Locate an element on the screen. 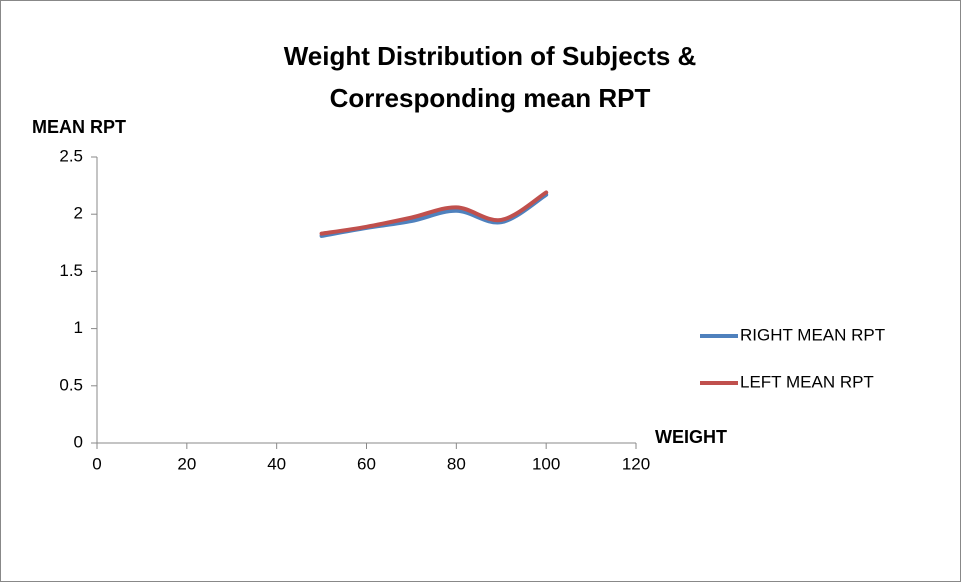 The image size is (961, 582). chart-title: Corresponding mean RPT is located at coordinates (490, 98).